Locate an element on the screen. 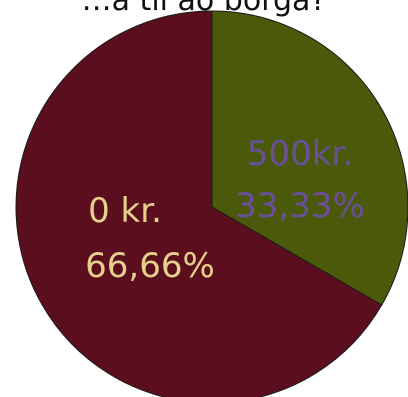 The width and height of the screenshot is (408, 397). chart-title: …a til að borga? is located at coordinates (204, 9).